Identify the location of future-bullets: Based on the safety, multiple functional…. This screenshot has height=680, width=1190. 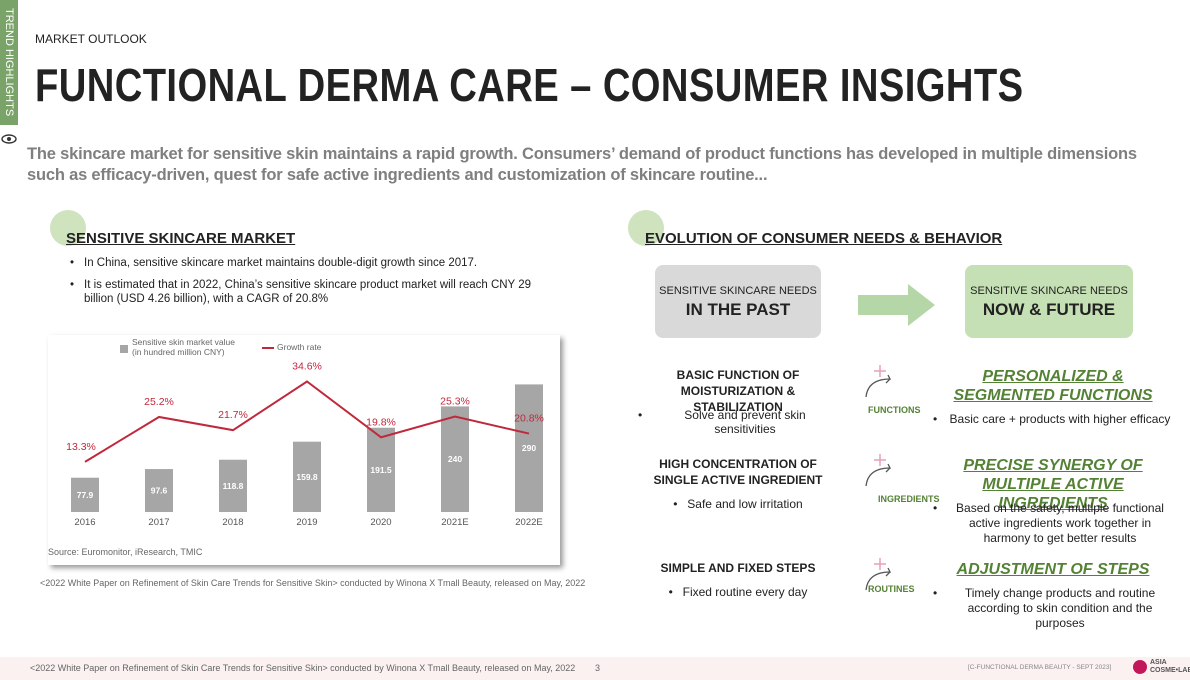
(1053, 527).